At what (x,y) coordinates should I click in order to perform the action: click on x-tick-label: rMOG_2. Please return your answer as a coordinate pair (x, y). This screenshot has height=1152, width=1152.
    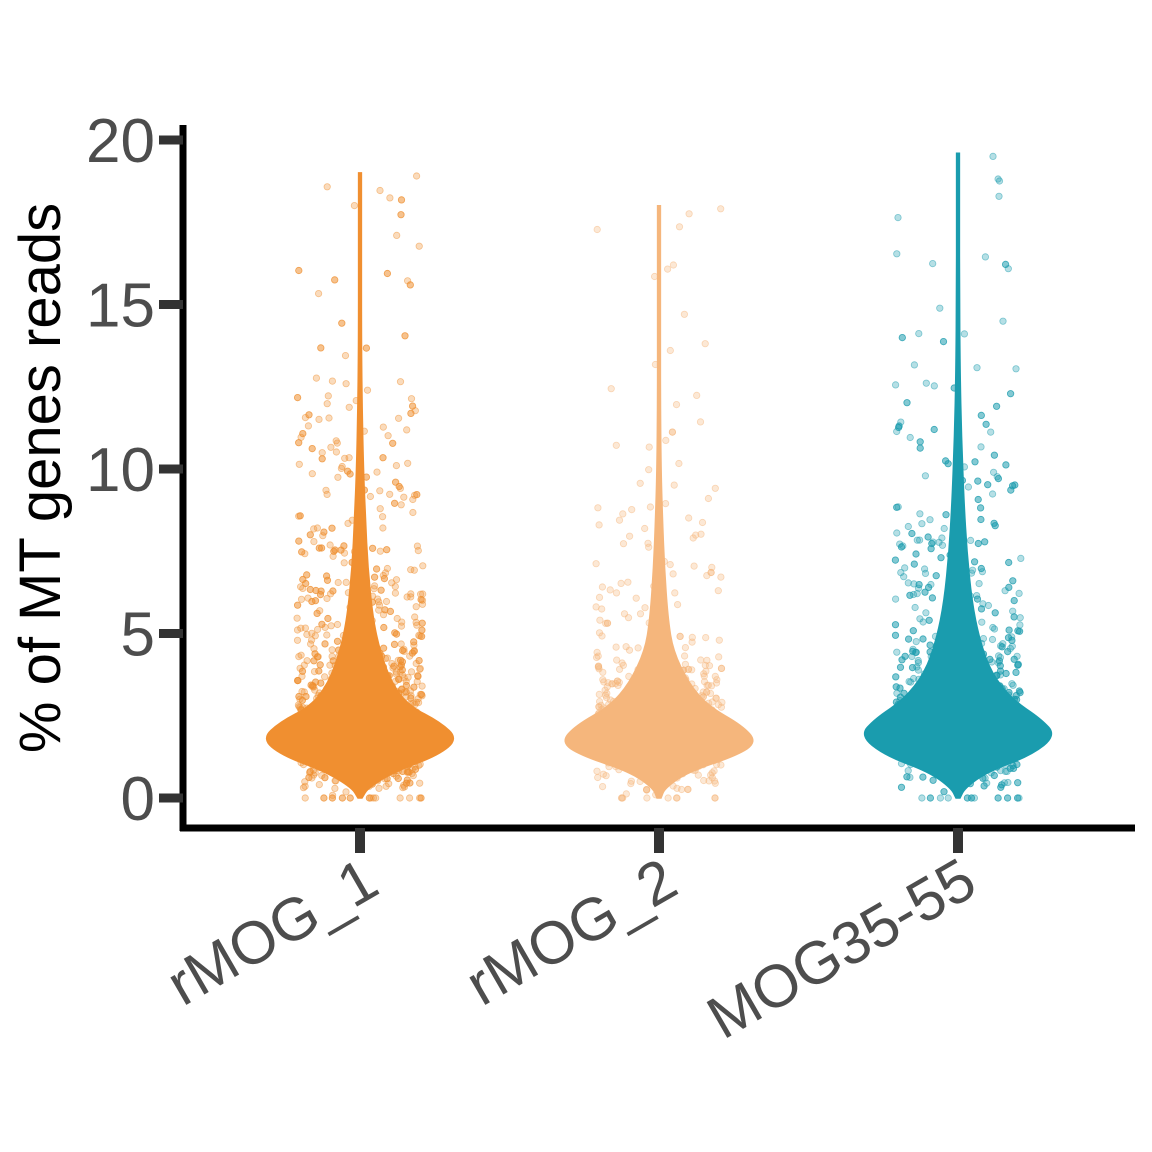
    Looking at the image, I should click on (571, 931).